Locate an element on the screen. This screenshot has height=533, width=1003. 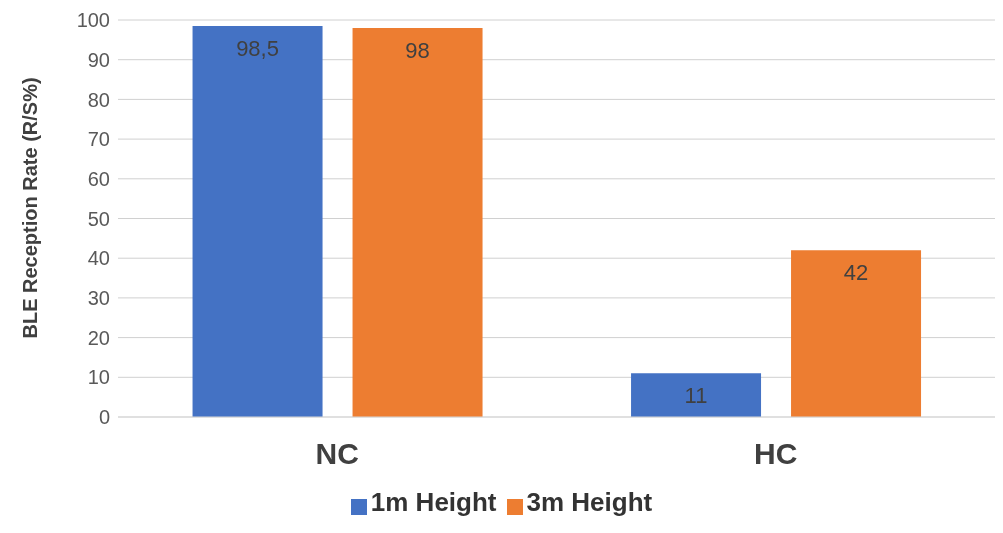
y-tick-label: 90 is located at coordinates (98, 59).